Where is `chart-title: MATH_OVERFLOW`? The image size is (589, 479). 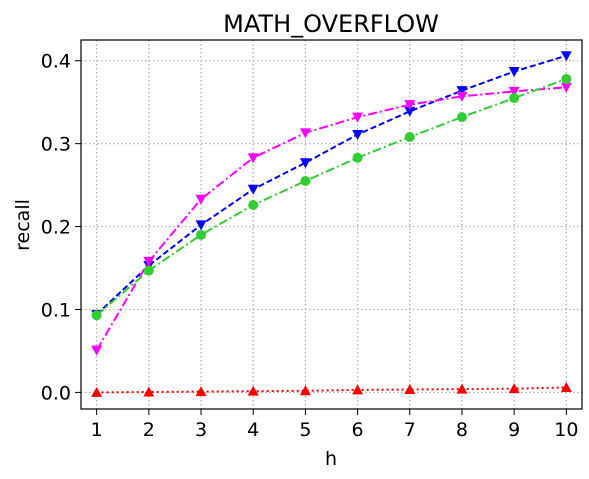
chart-title: MATH_OVERFLOW is located at coordinates (331, 24).